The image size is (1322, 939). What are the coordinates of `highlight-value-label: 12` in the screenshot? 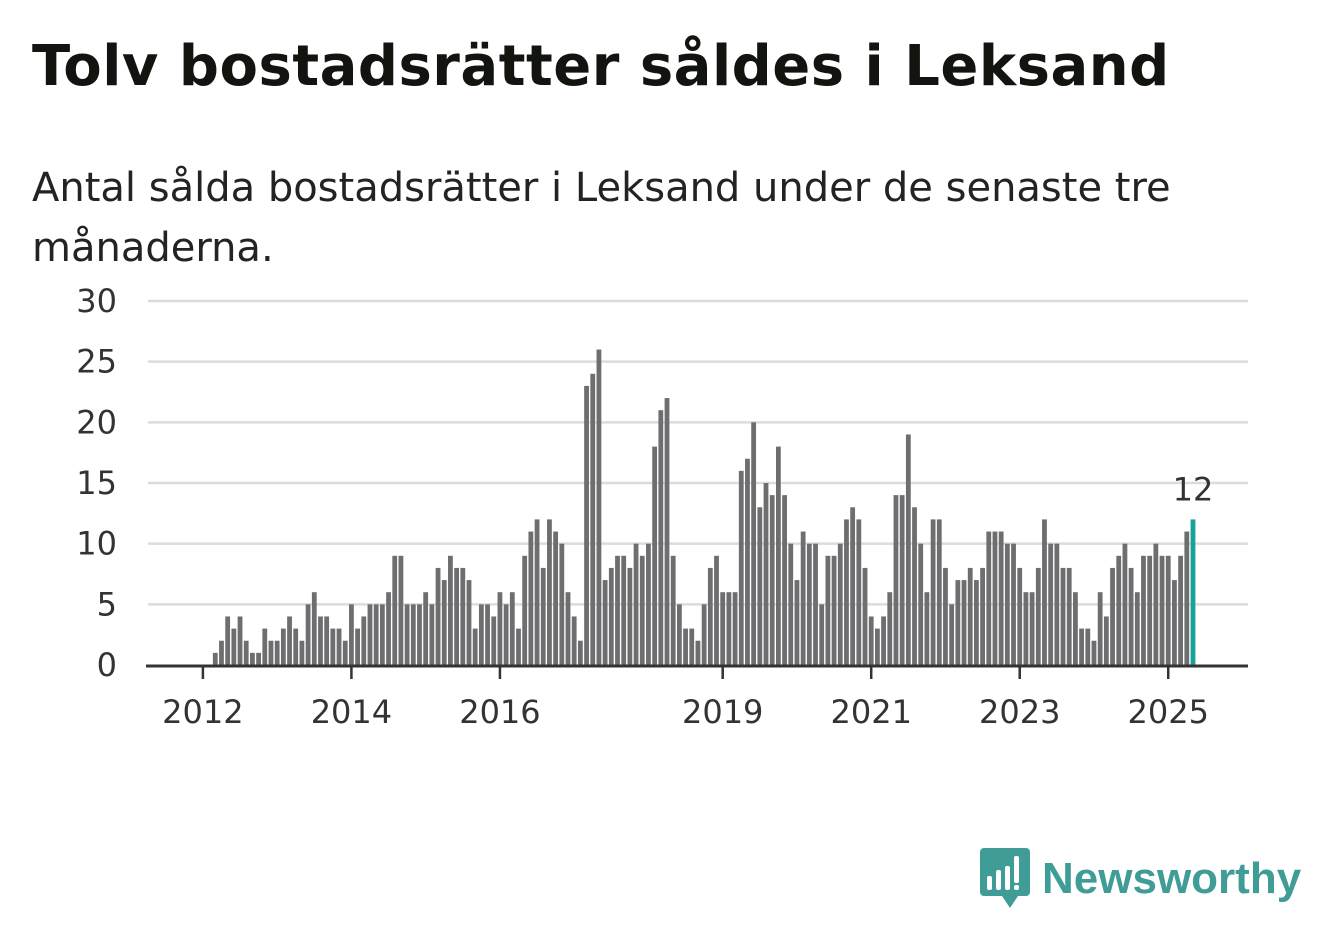 It's located at (1193, 489).